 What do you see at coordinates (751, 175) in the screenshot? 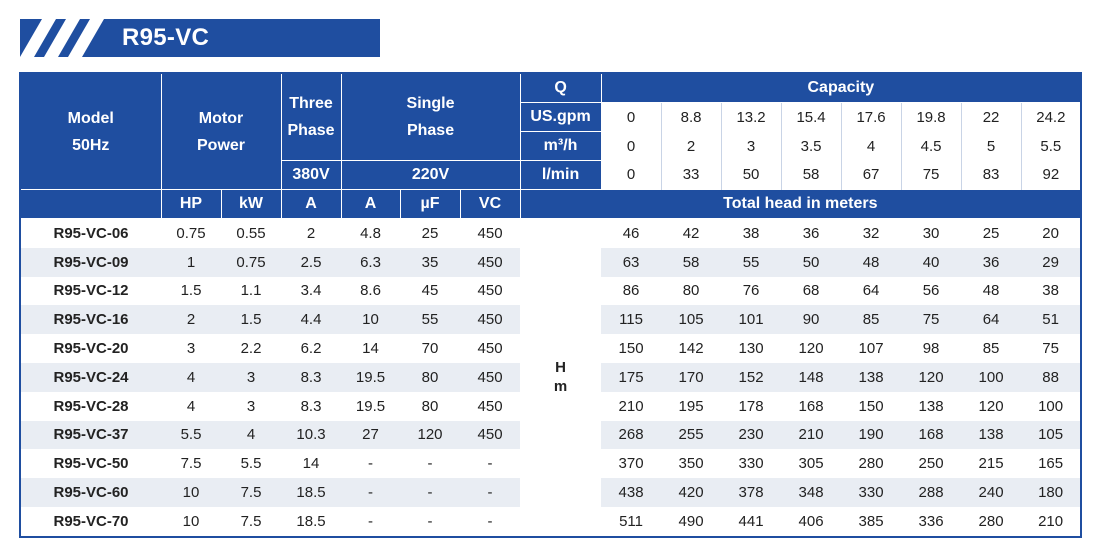
I see `capacity-cell: 50` at bounding box center [751, 175].